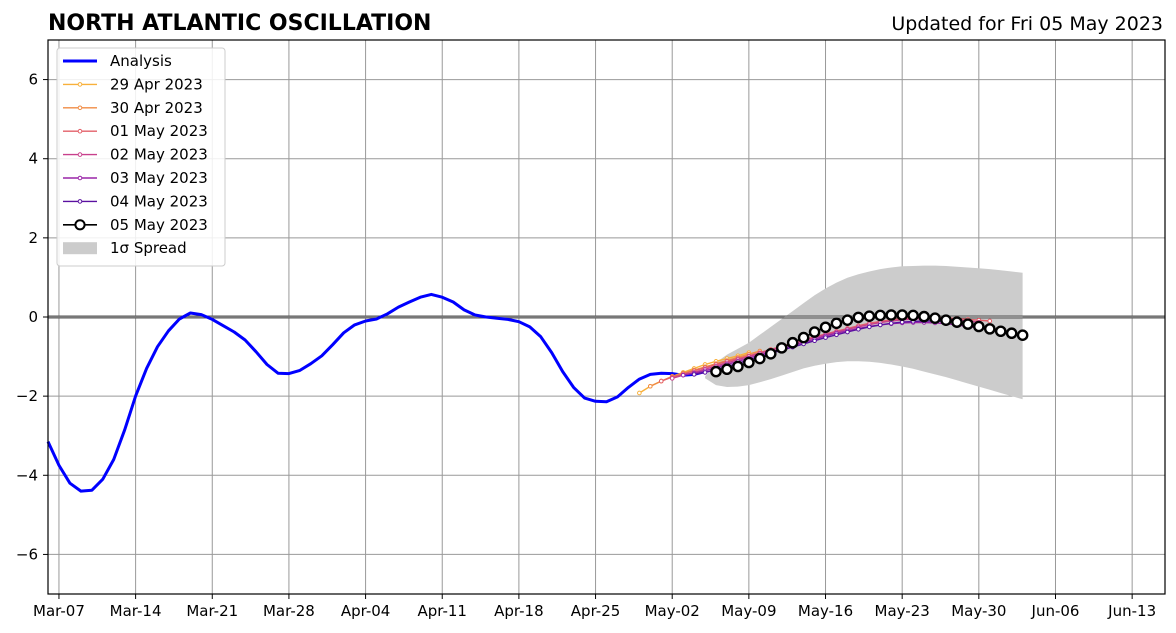 This screenshot has width=1176, height=633. What do you see at coordinates (442, 611) in the screenshot?
I see `x-tick-label: Apr-11` at bounding box center [442, 611].